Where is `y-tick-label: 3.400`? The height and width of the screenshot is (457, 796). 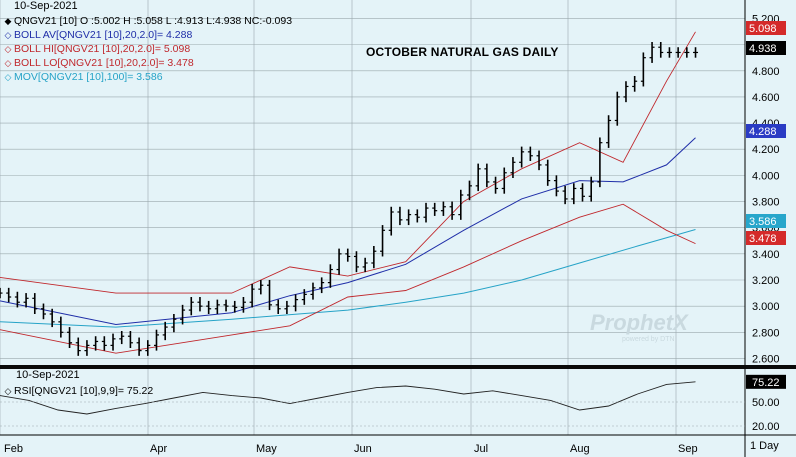 y-tick-label: 3.400 is located at coordinates (766, 255).